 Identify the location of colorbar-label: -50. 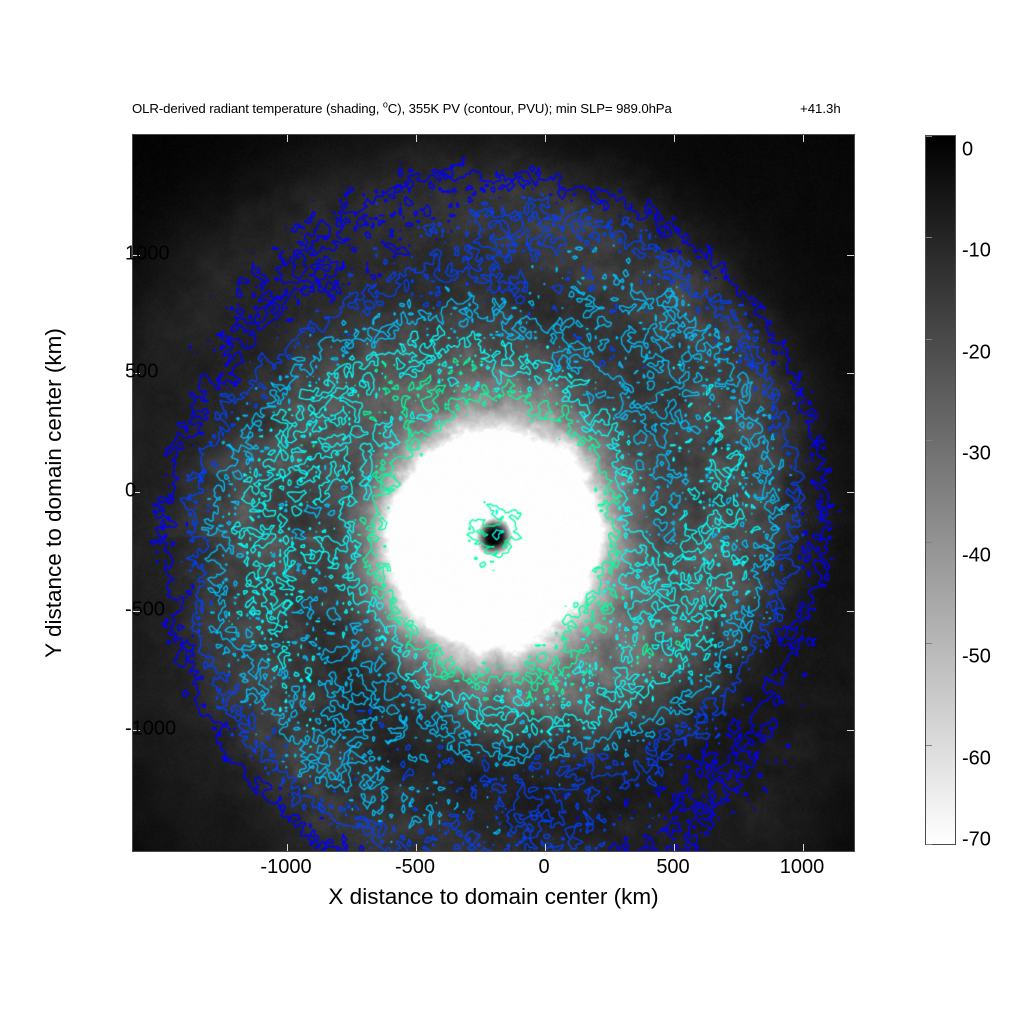
(976, 656).